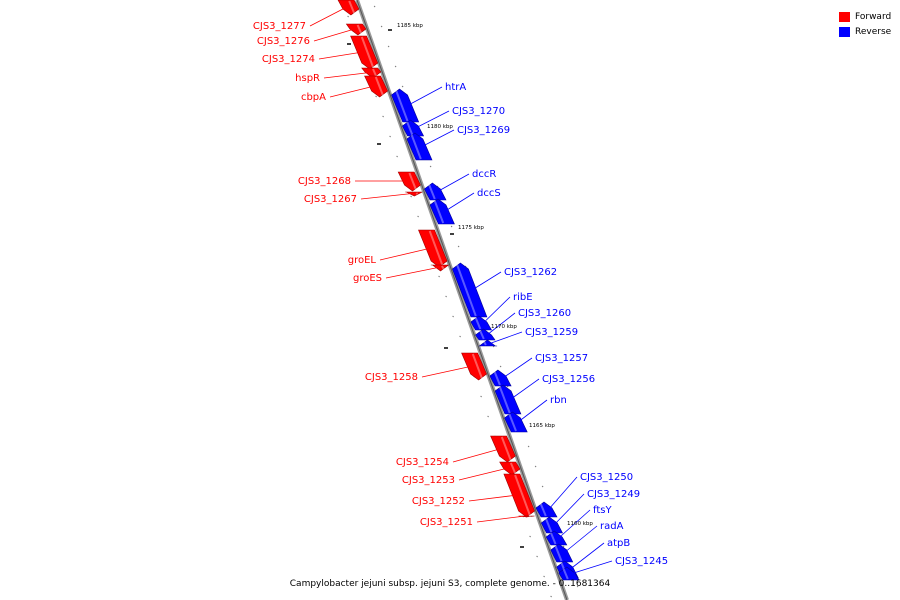  What do you see at coordinates (456, 451) in the screenshot?
I see `gene-CJS3_1254: CJS3_1254` at bounding box center [456, 451].